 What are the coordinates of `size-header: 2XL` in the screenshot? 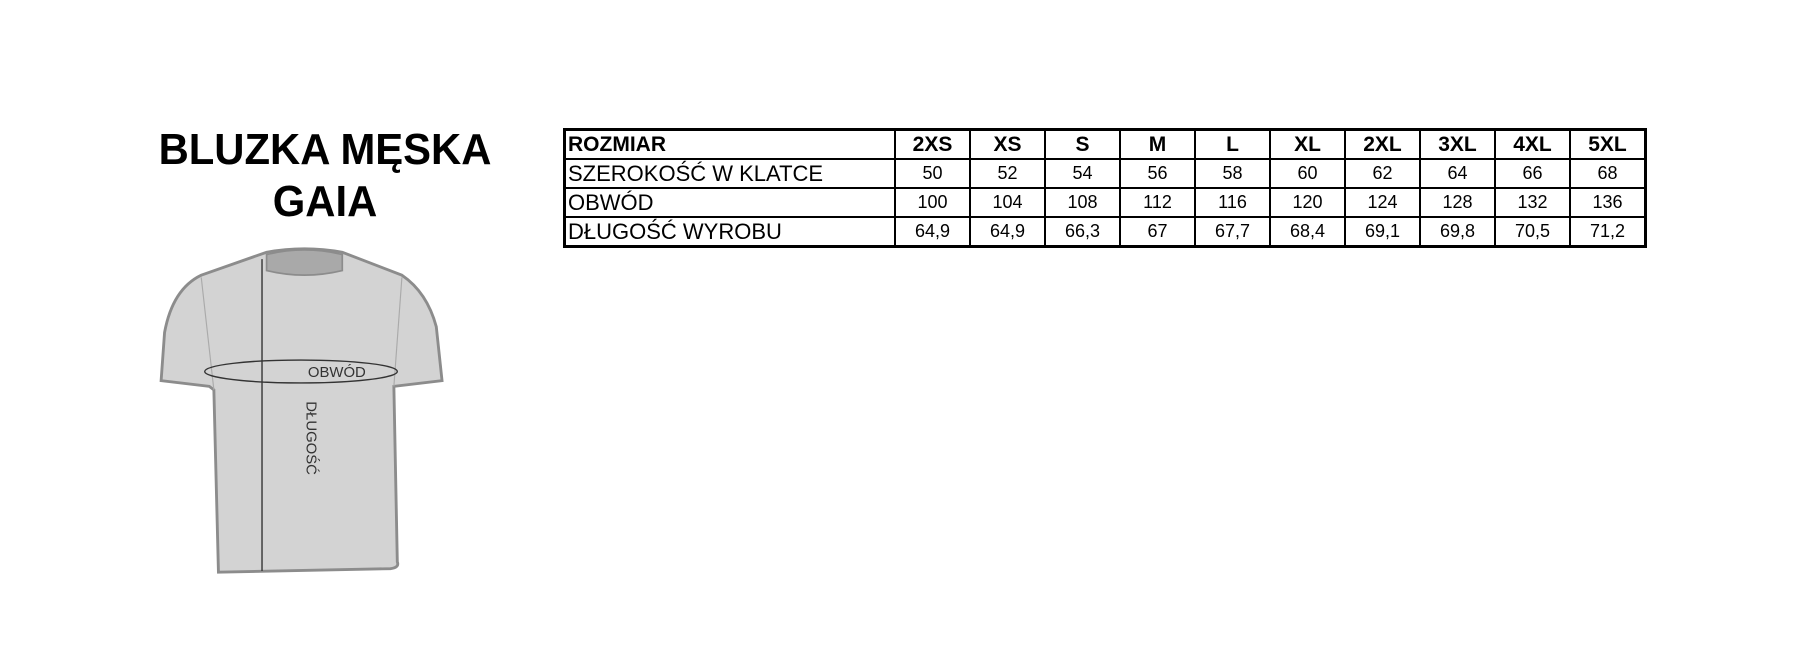 It's located at (1382, 144).